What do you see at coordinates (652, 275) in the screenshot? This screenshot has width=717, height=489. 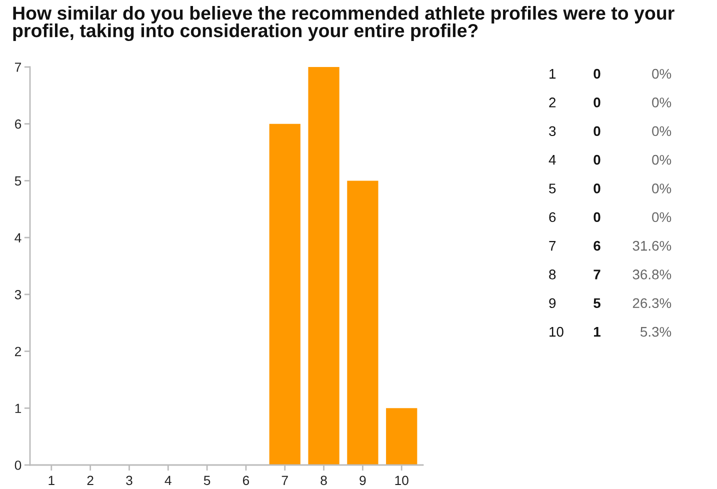 I see `text: 36.8%` at bounding box center [652, 275].